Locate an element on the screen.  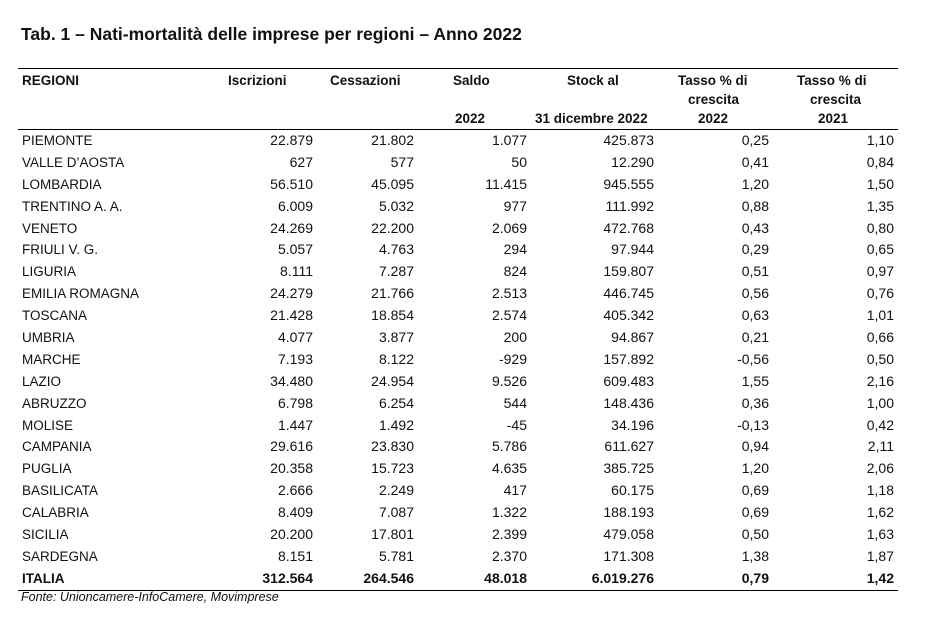
table-row: MARCHE 7.193 8.122 -929 157.892 -0,56 0,50 is located at coordinates (458, 360).